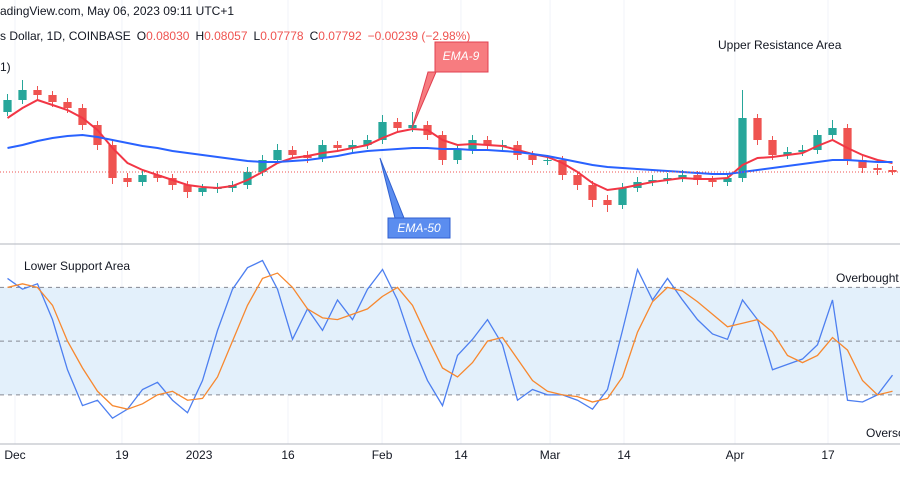 Image resolution: width=900 pixels, height=500 pixels. I want to click on symbol: s Dollar, 1D, COINBASE, so click(65, 36).